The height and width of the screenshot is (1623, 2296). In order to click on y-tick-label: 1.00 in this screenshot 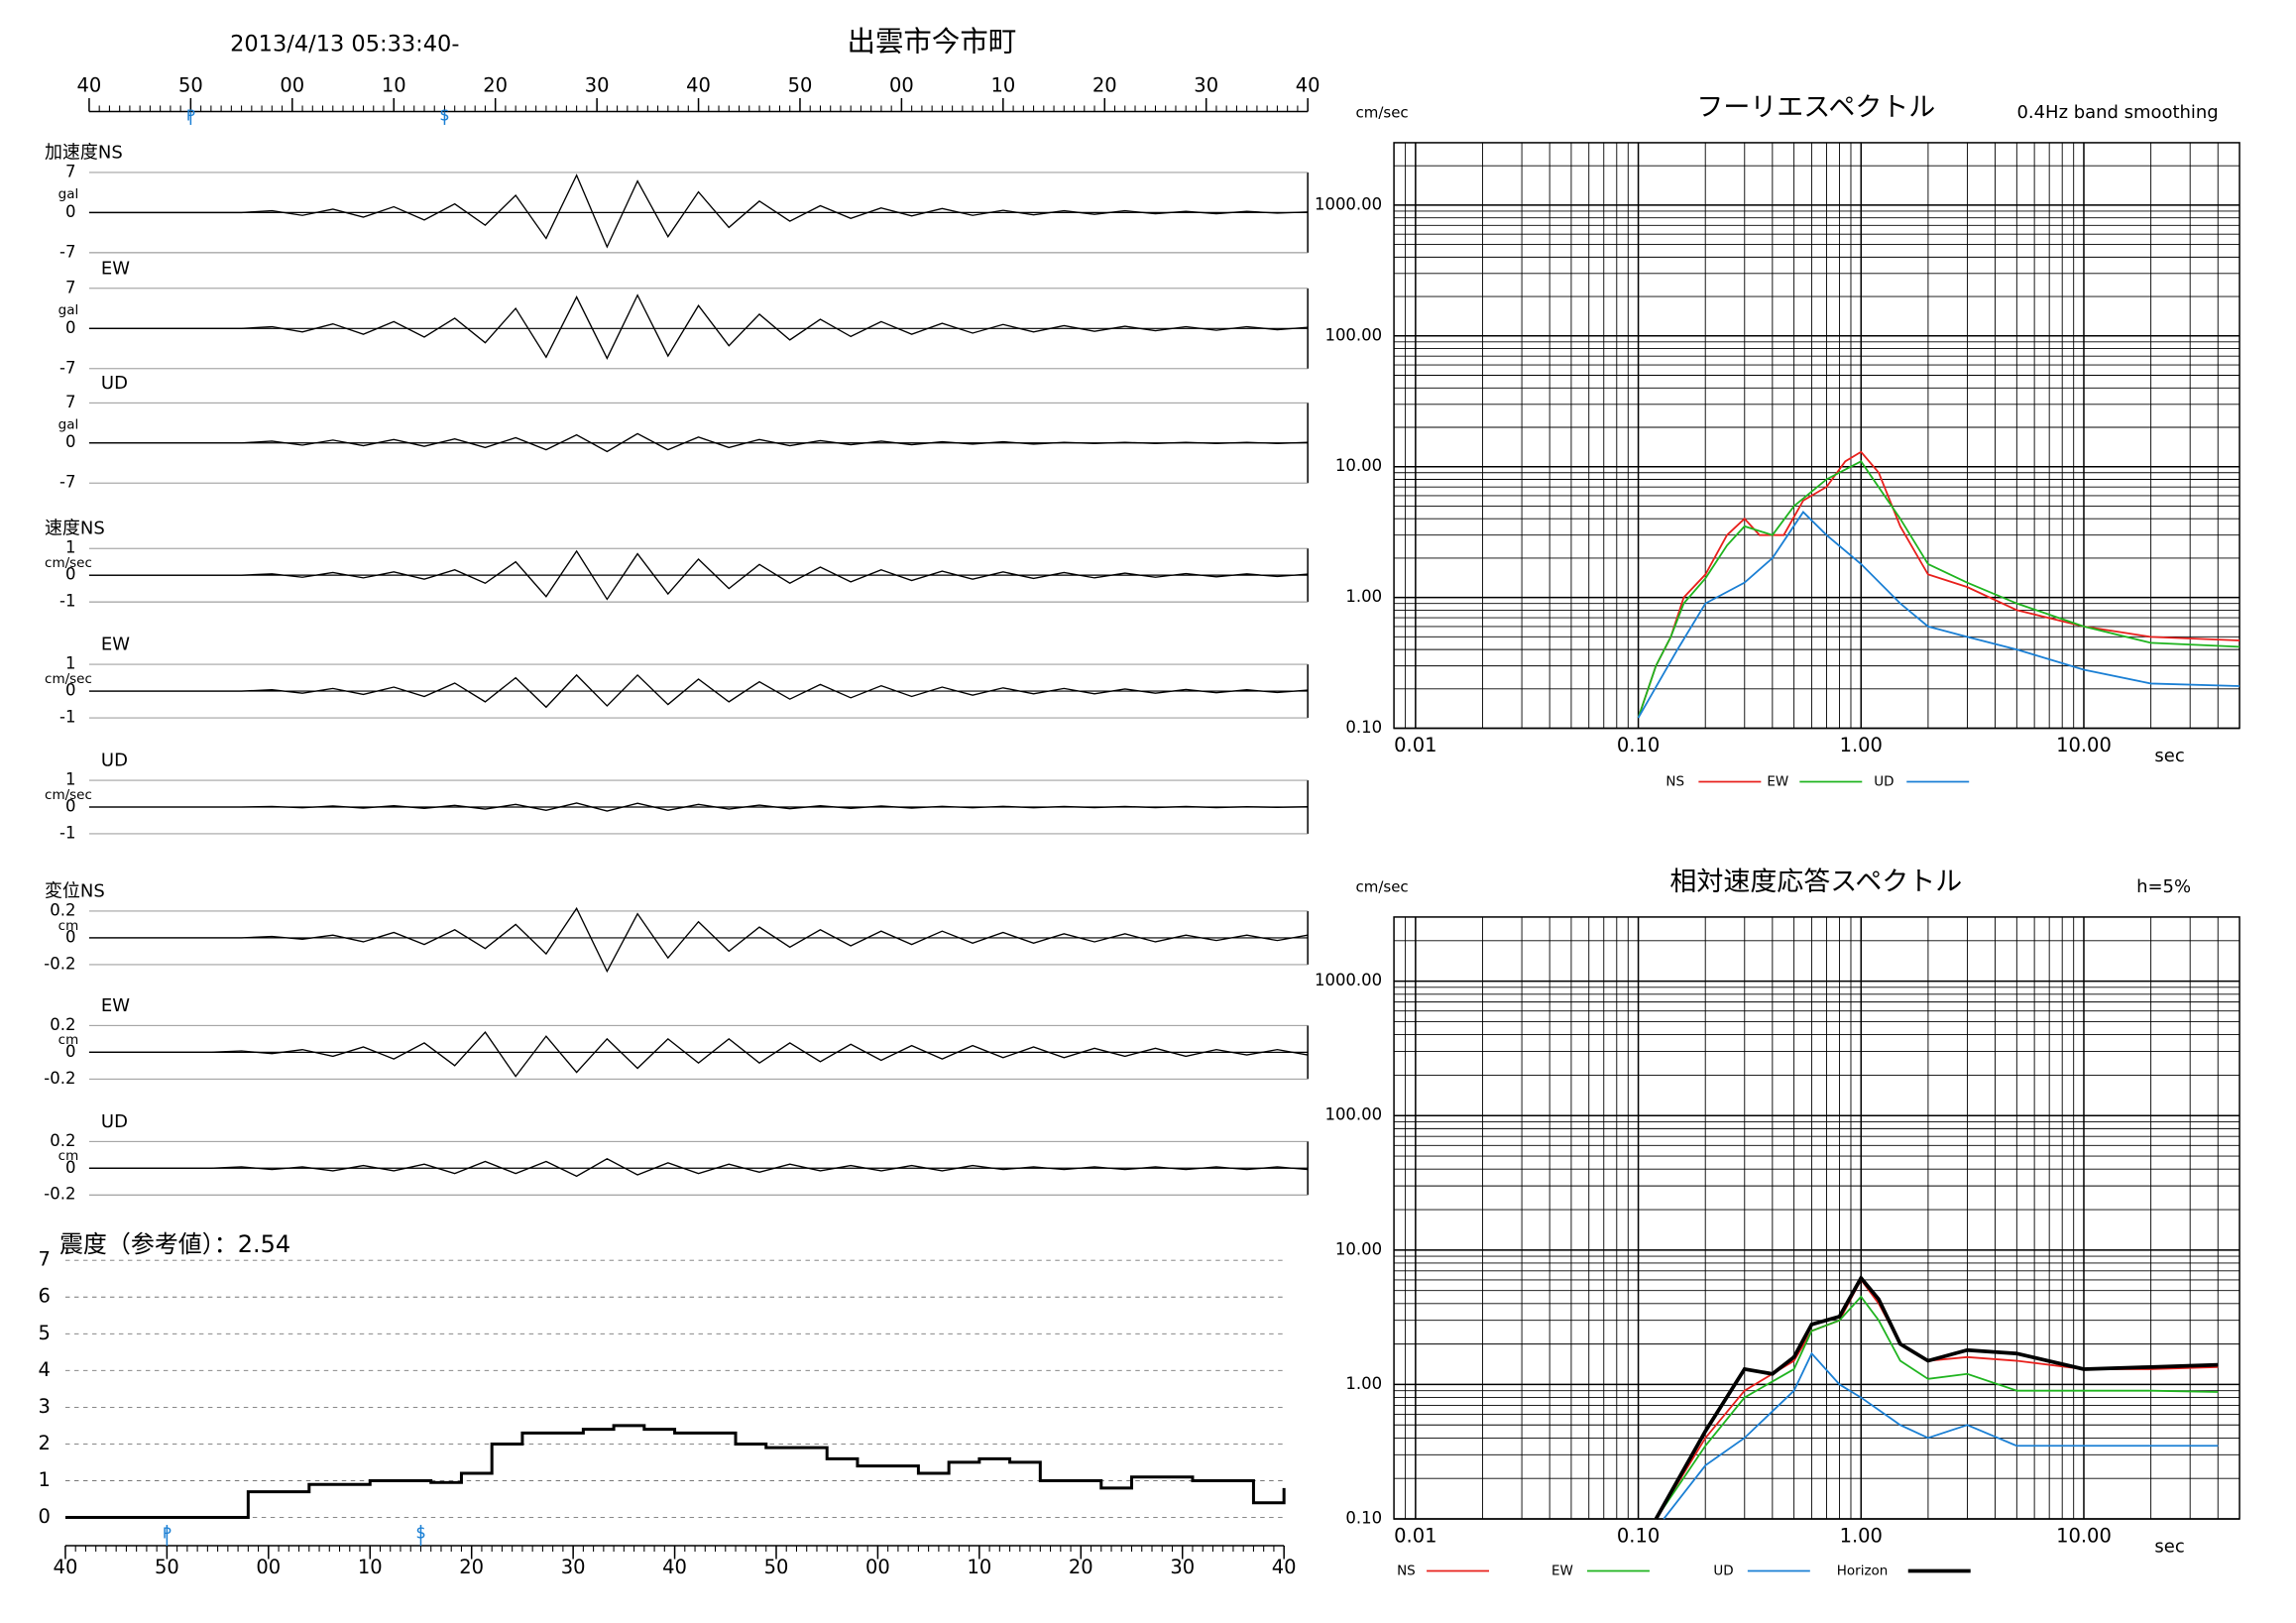, I will do `click(1364, 596)`.